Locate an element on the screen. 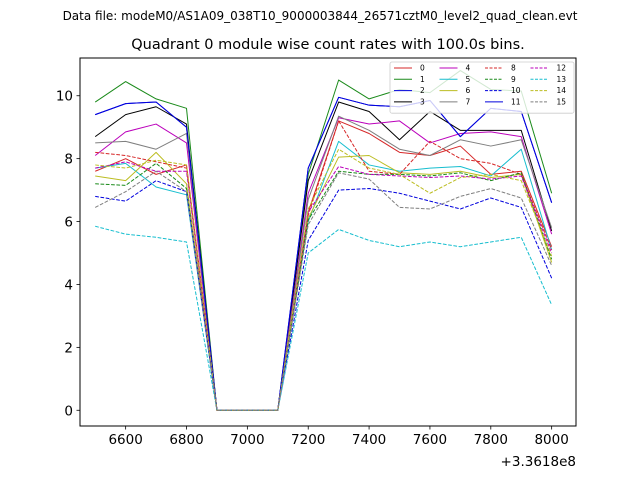  x-tick-label: 7200 is located at coordinates (308, 440).